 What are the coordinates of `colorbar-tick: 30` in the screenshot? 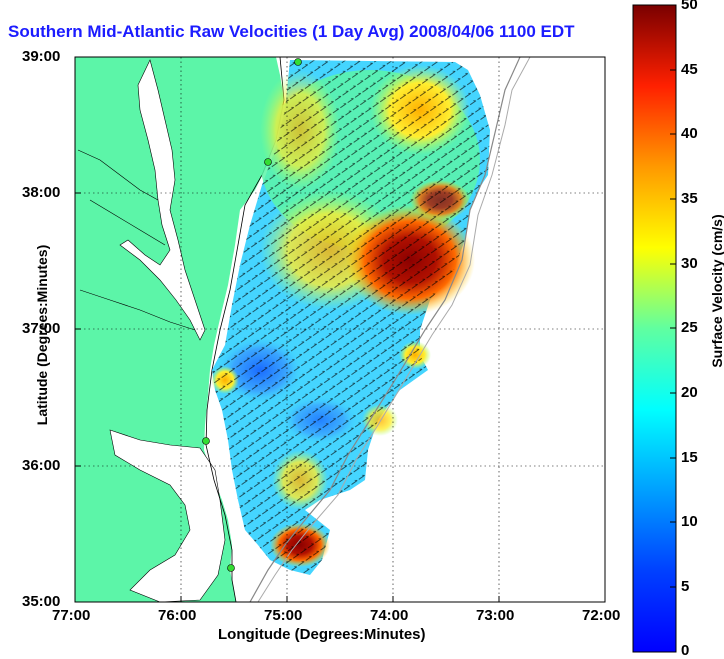 It's located at (689, 263).